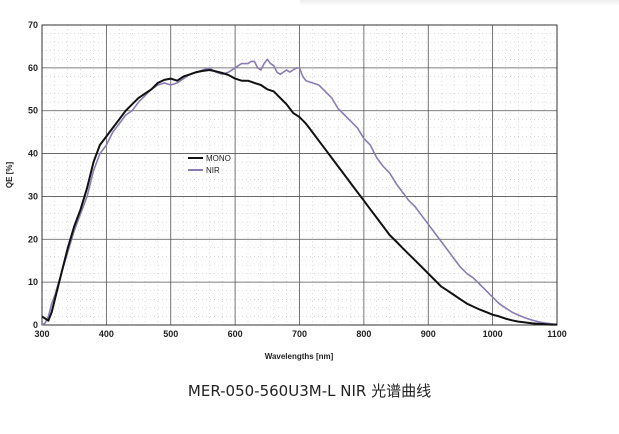 The image size is (619, 434). What do you see at coordinates (299, 356) in the screenshot?
I see `x-axis-title: Wavelengths [nm]` at bounding box center [299, 356].